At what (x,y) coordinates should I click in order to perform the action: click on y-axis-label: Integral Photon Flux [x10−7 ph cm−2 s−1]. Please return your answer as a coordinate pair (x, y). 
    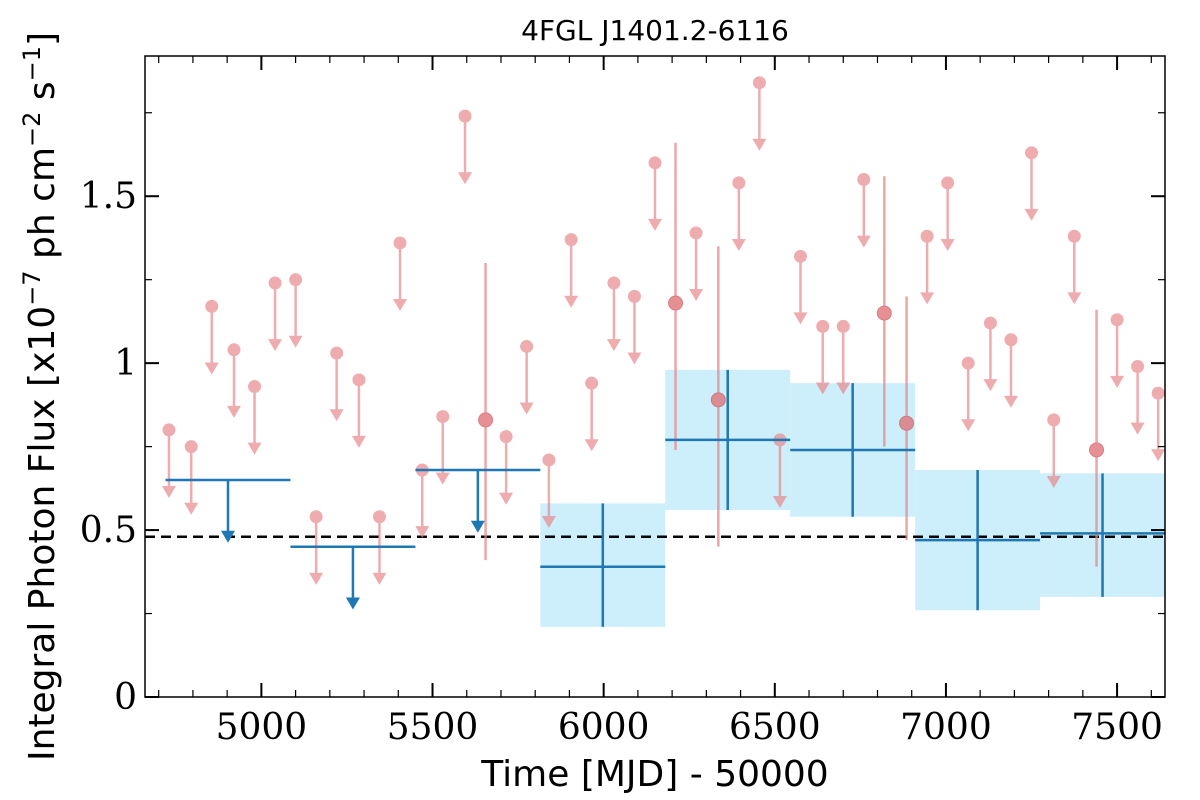
    Looking at the image, I should click on (40, 396).